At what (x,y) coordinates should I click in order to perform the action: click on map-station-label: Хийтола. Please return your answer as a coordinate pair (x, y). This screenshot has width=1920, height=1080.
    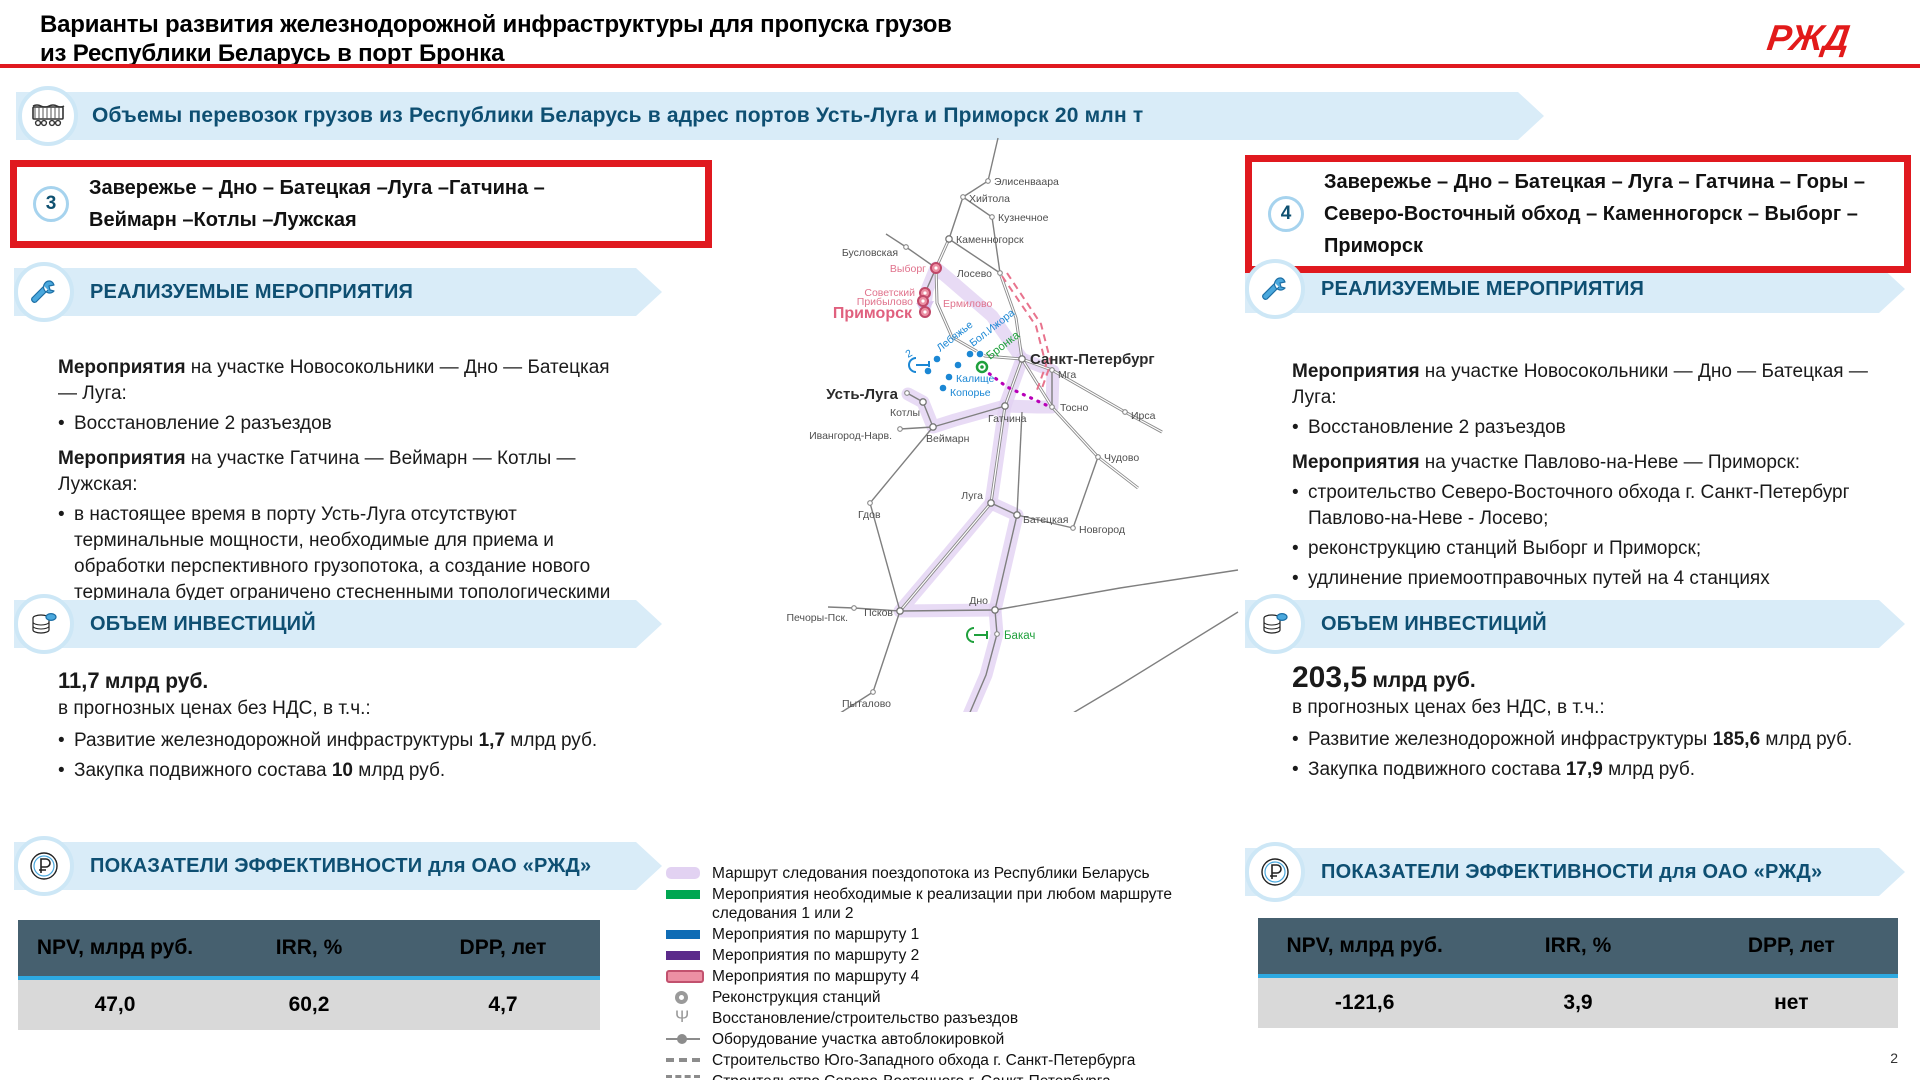
    Looking at the image, I should click on (989, 199).